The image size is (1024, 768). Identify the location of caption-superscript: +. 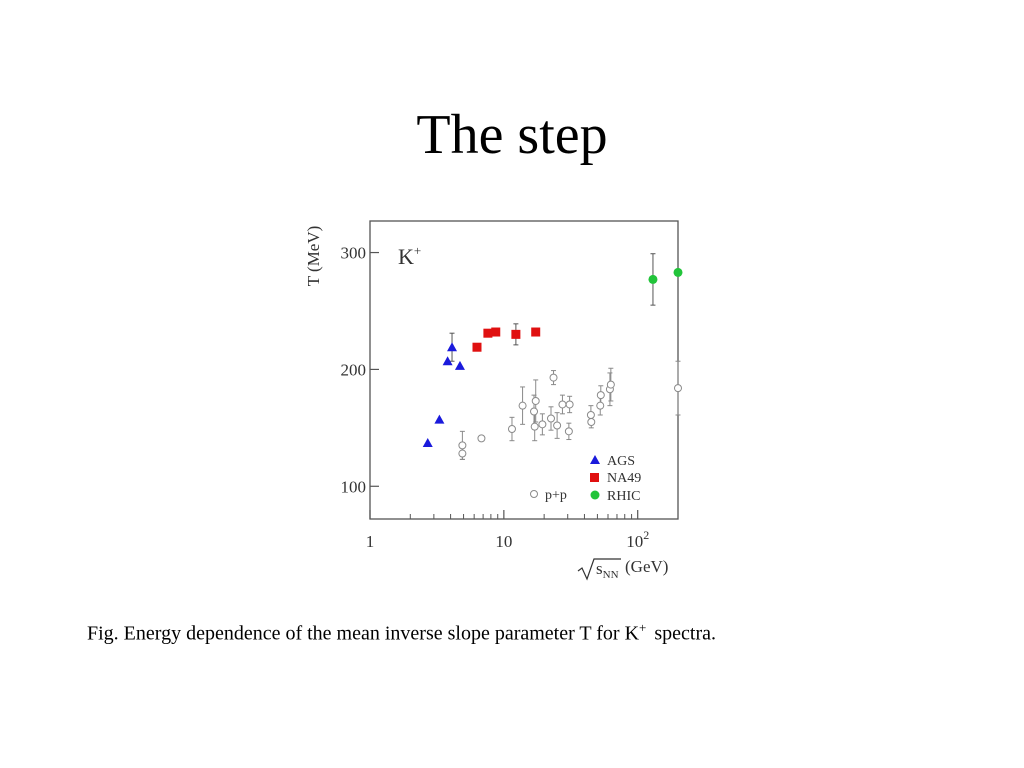
(643, 627).